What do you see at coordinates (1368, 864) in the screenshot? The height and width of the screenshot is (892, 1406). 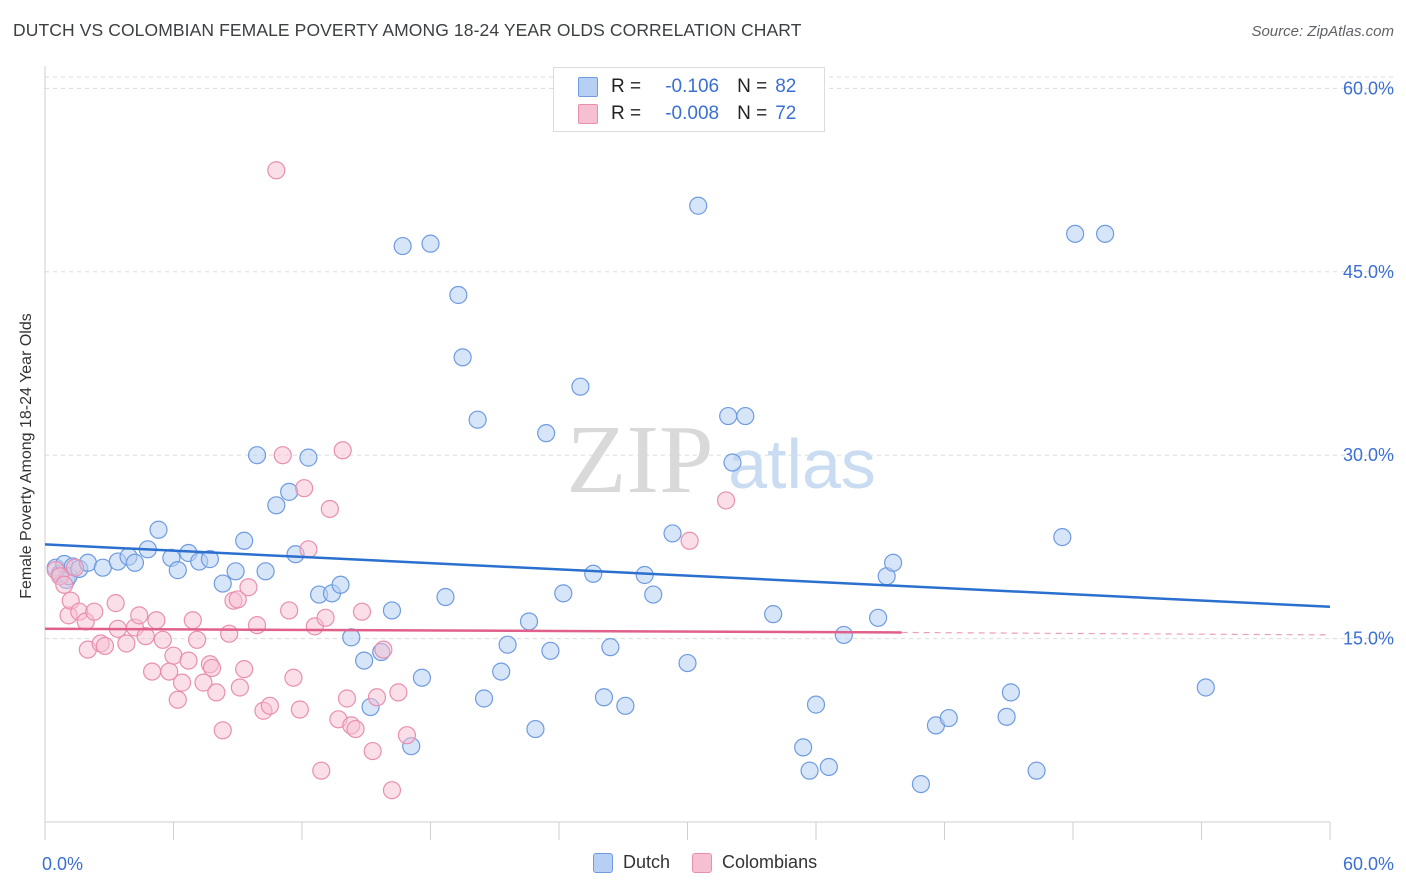 I see `x-tick-label: 60.0%` at bounding box center [1368, 864].